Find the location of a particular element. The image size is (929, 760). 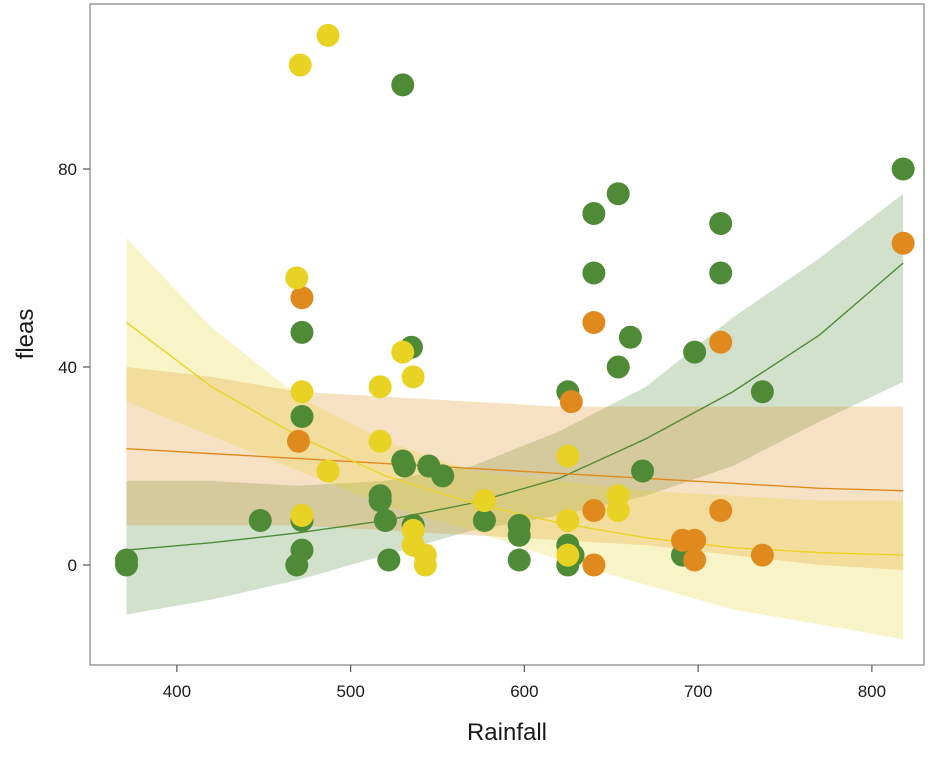

x-axis-title: Rainfall is located at coordinates (507, 732).